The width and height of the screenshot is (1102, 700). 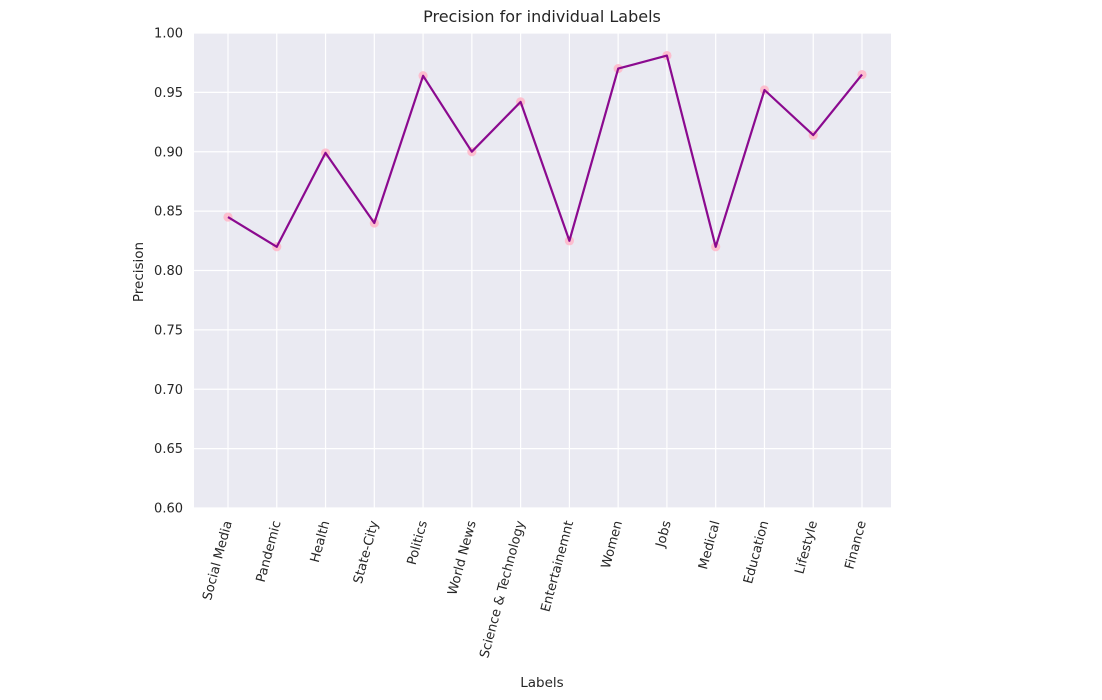 What do you see at coordinates (418, 543) in the screenshot?
I see `x-tick-label: Politics` at bounding box center [418, 543].